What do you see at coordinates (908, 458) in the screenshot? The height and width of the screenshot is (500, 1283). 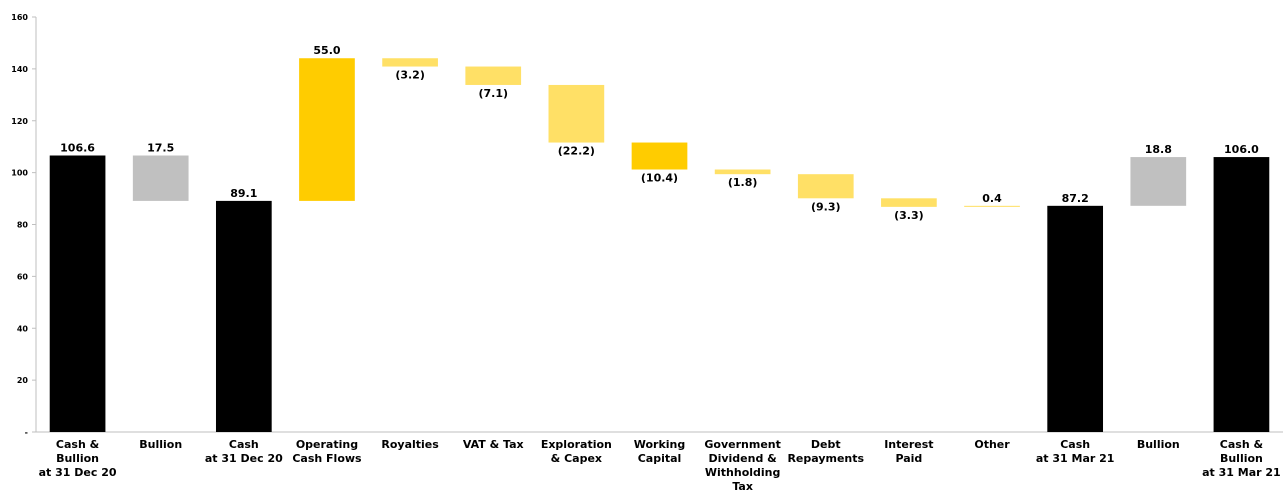 I see `category-label-line: Paid` at bounding box center [908, 458].